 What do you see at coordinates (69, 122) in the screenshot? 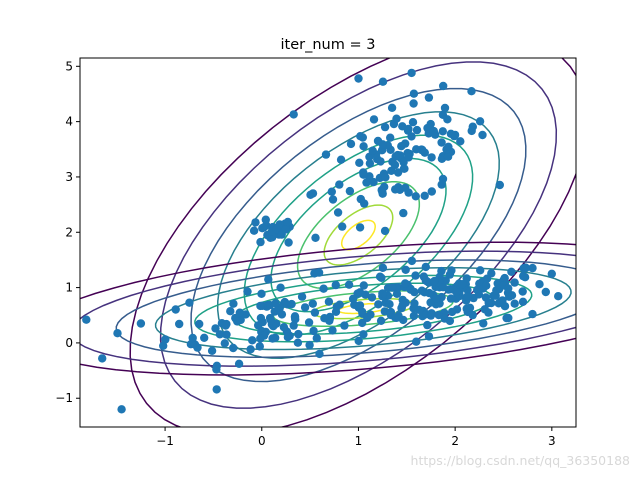
I see `y-tick-label: 4` at bounding box center [69, 122].